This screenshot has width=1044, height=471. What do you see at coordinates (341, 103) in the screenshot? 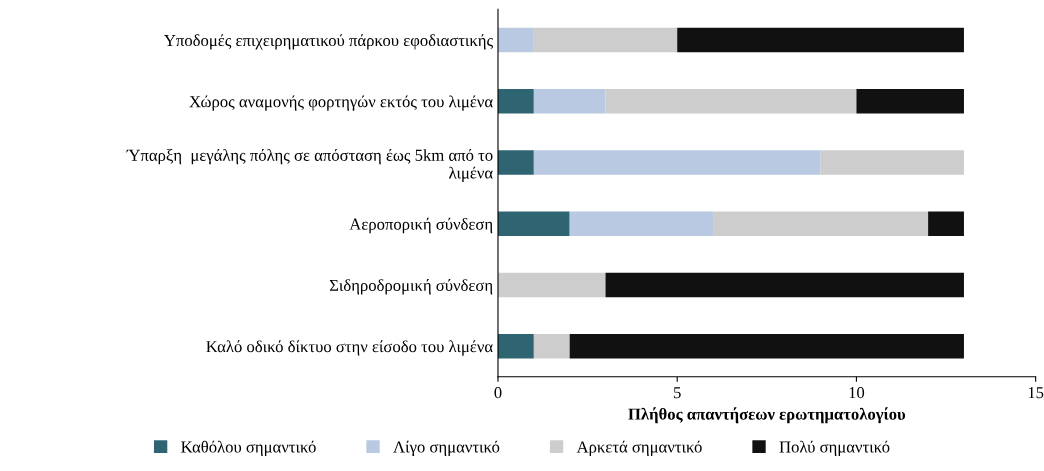
I see `y-tick-label: Χώρος αναμονής φορτηγών εκτός του λιμένα` at bounding box center [341, 103].